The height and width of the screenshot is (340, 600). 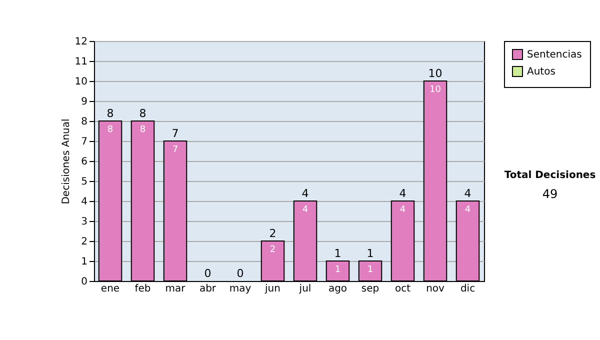 I want to click on y-tick-label: 11, so click(x=81, y=62).